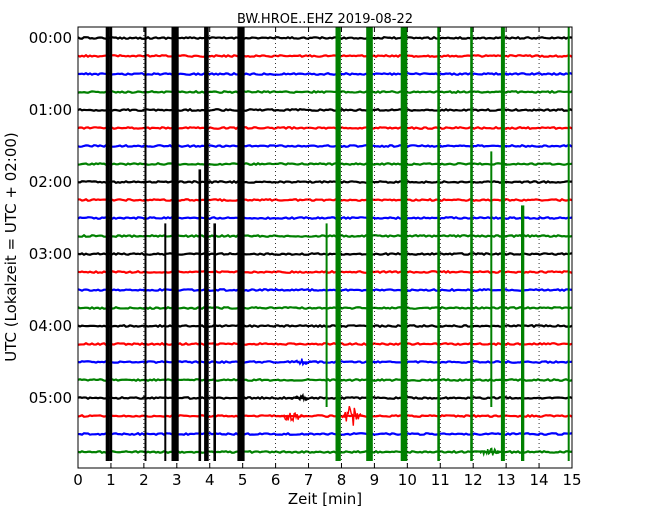  I want to click on x-tick-label-3: 3, so click(177, 480).